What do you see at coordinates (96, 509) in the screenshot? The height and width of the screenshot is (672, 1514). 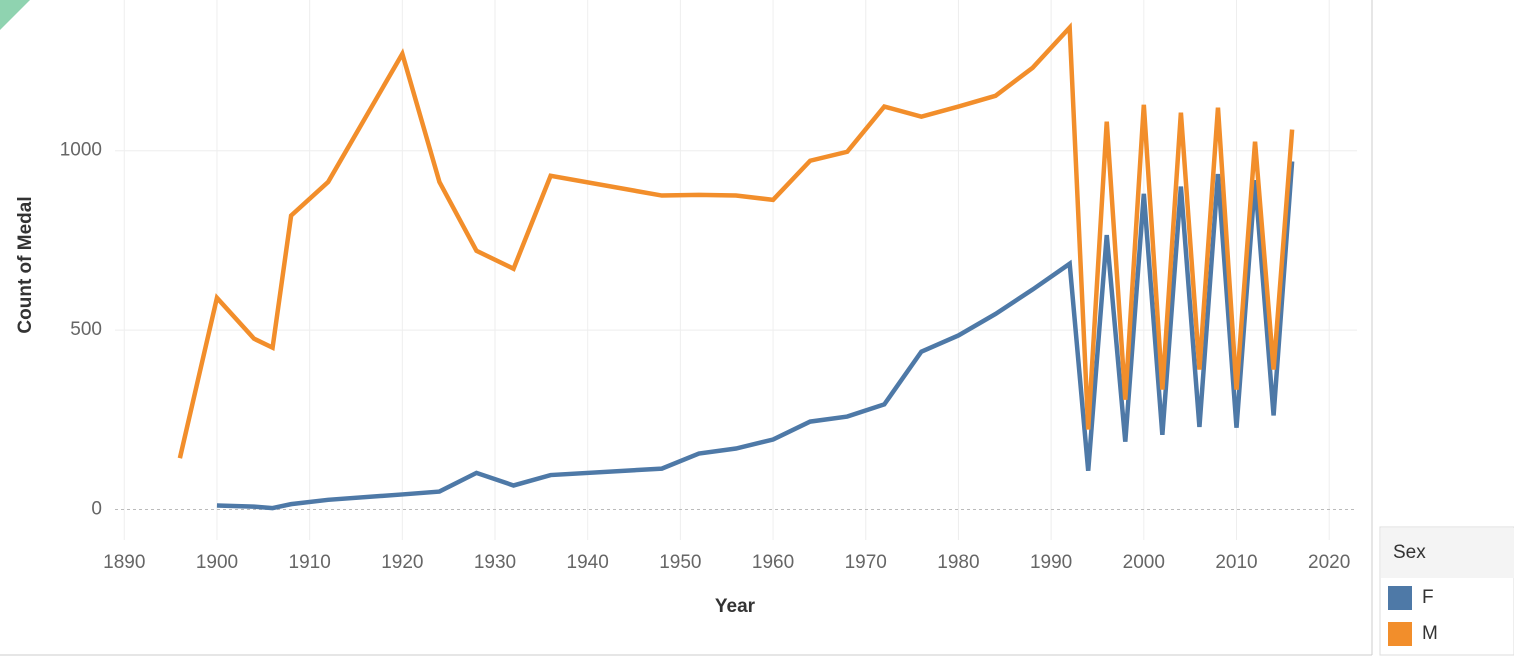 I see `y-tick-label: 0` at bounding box center [96, 509].